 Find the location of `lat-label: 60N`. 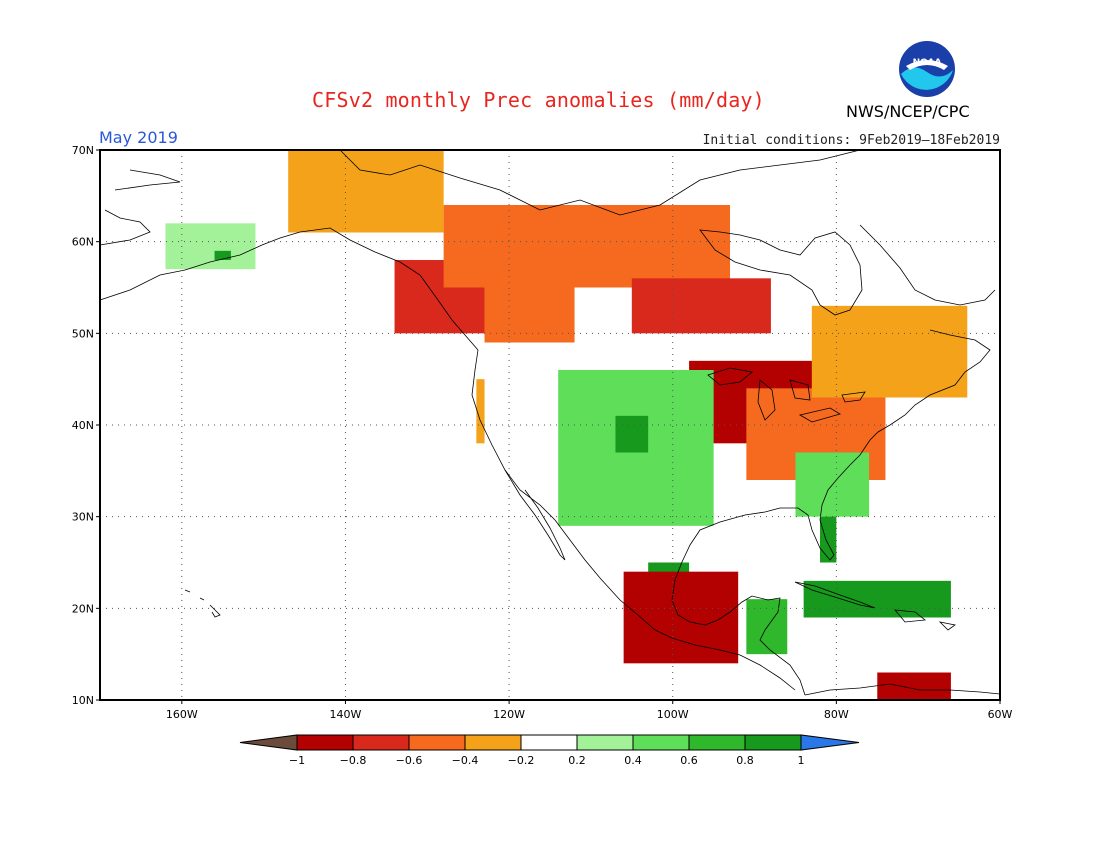

lat-label: 60N is located at coordinates (83, 242).